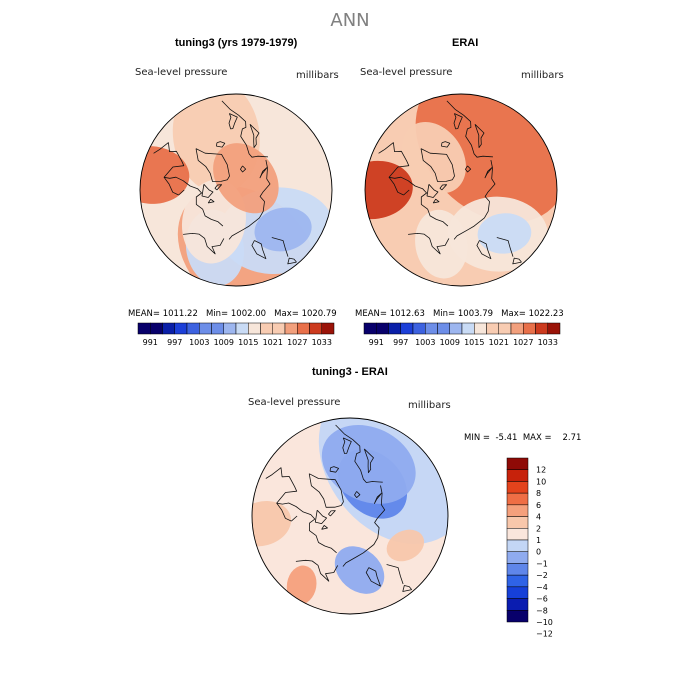 The image size is (700, 700). Describe the element at coordinates (542, 75) in the screenshot. I see `panel-reanalysis-units-label: millibars` at that location.